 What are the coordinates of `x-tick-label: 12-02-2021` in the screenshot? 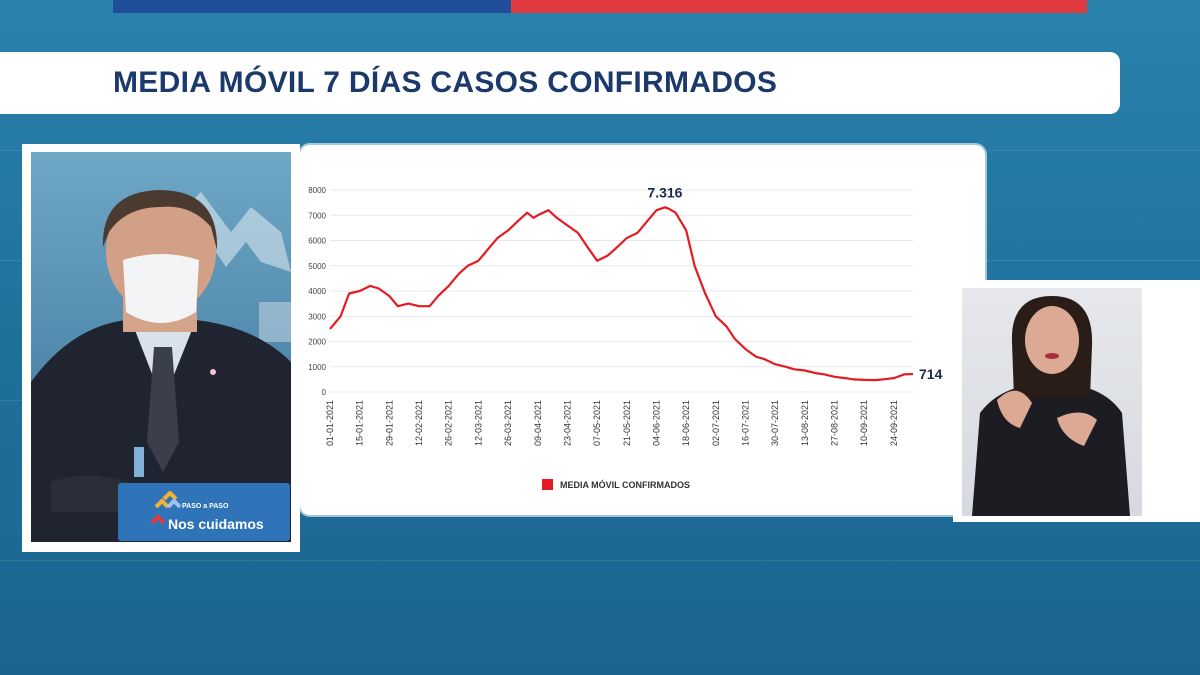 It's located at (419, 423).